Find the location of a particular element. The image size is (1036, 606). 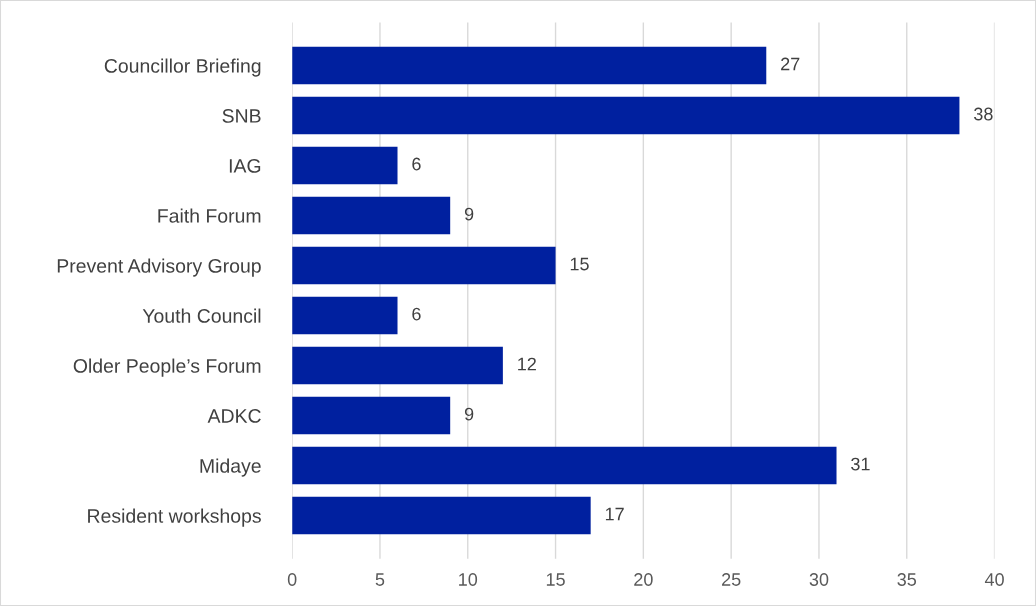

y-tick-label: Faith Forum is located at coordinates (209, 215).